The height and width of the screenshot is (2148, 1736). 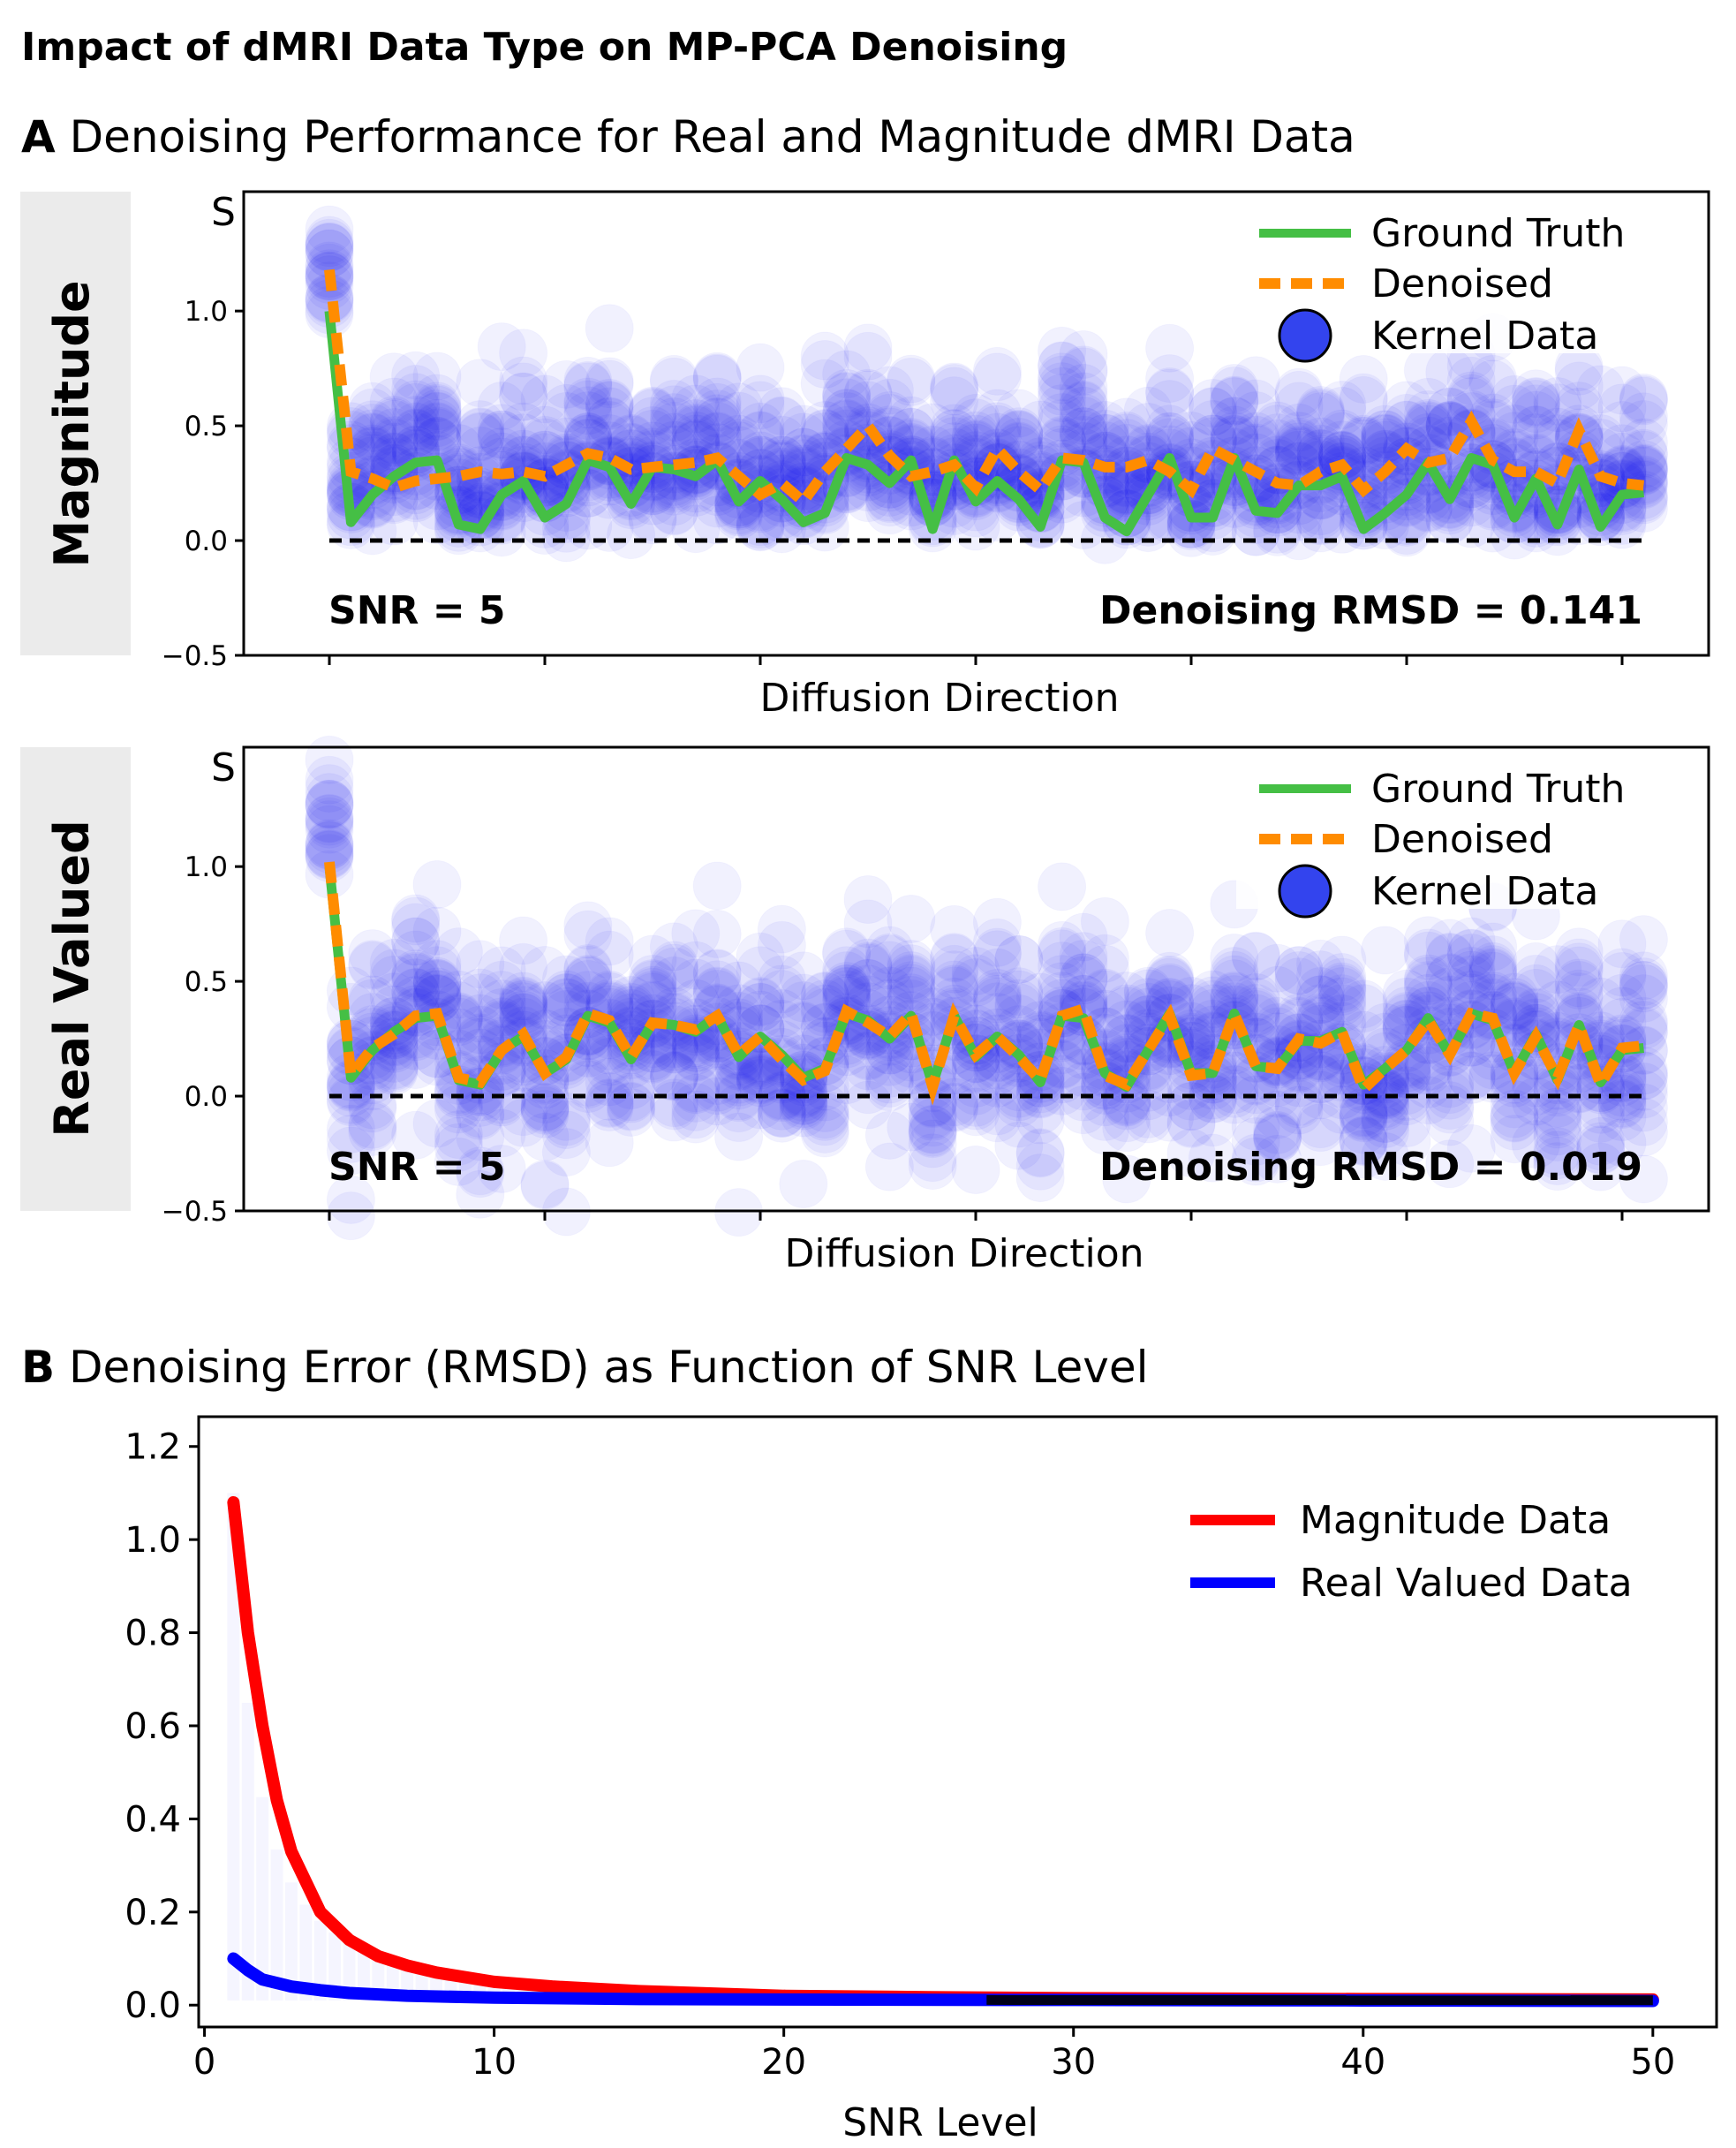 What do you see at coordinates (207, 982) in the screenshot?
I see `y-tick-label: 0.5` at bounding box center [207, 982].